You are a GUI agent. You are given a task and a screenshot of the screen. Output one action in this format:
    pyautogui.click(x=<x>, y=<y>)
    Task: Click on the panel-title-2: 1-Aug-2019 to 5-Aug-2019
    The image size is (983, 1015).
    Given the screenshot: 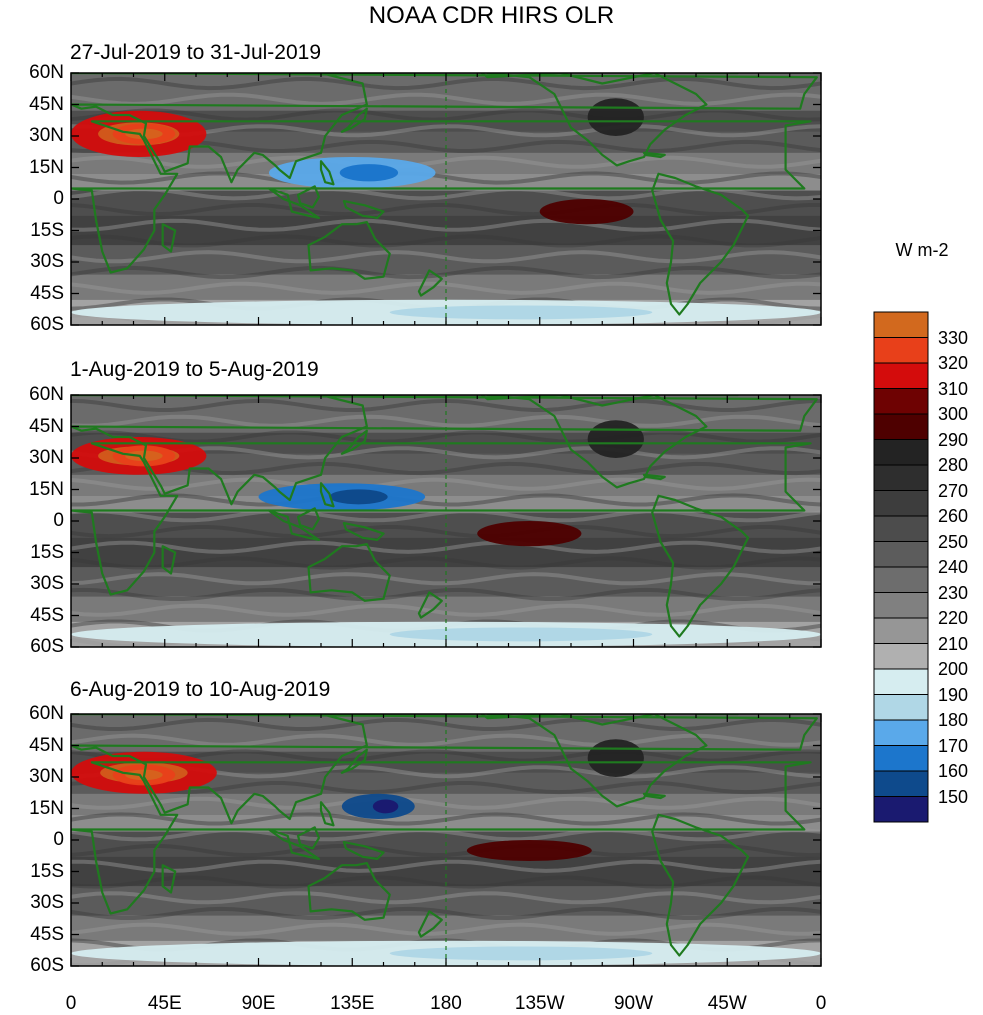 What is the action you would take?
    pyautogui.click(x=194, y=369)
    